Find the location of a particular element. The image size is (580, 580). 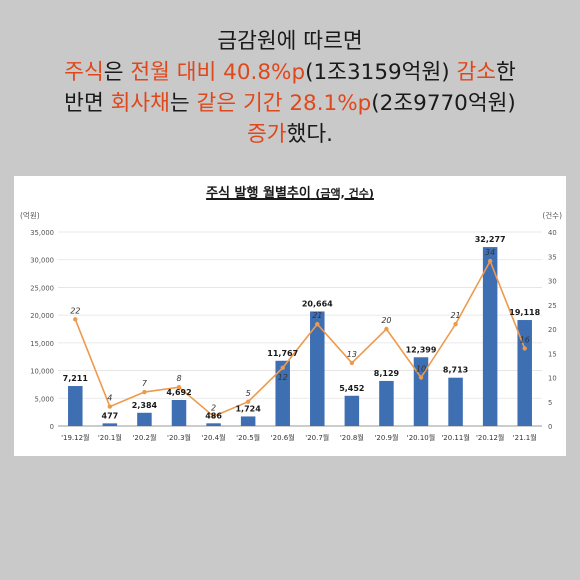

headline-line-1: 금감원에 따르면 is located at coordinates (290, 41).